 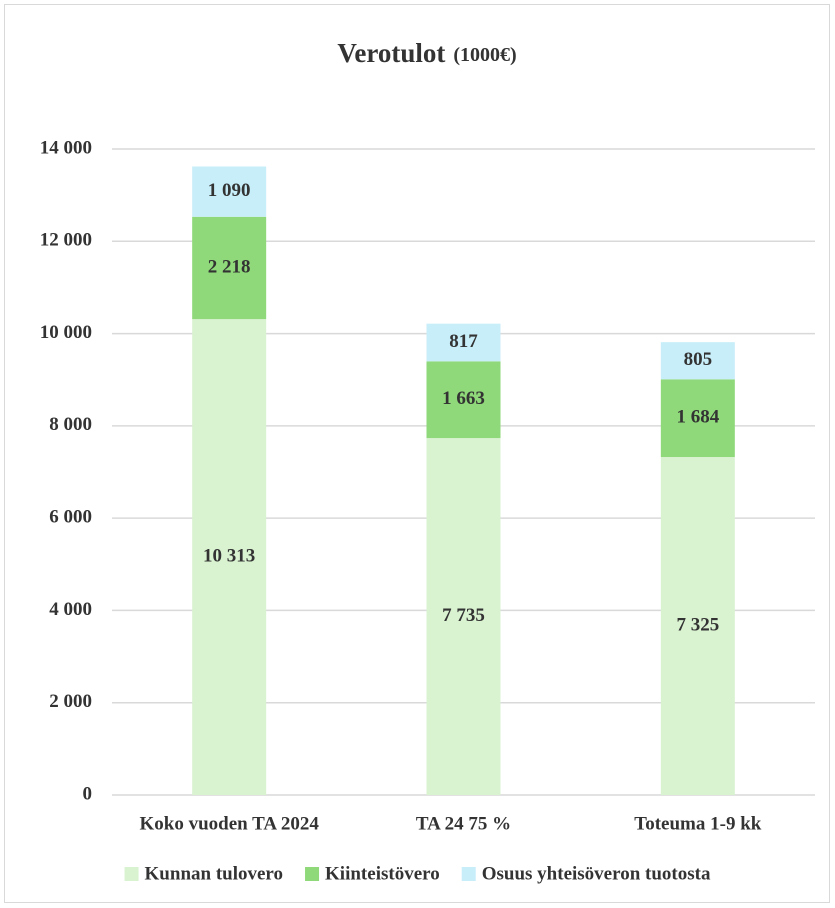 I want to click on data-label: 10 313, so click(x=229, y=555).